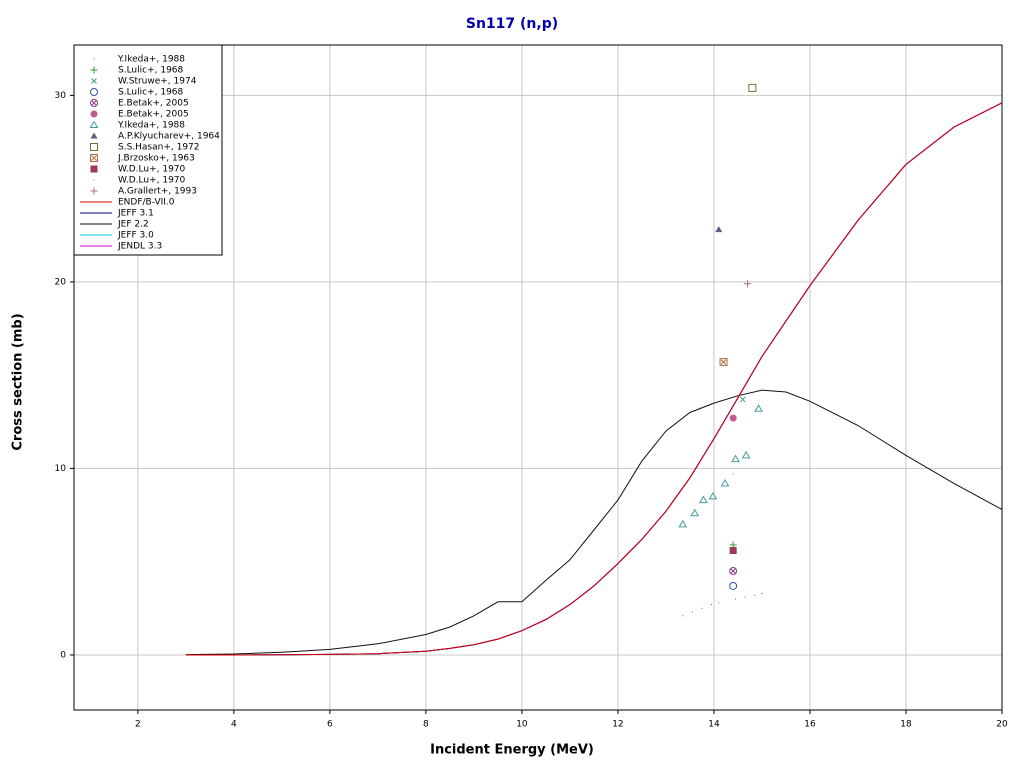 Image resolution: width=1024 pixels, height=768 pixels. What do you see at coordinates (148, 150) in the screenshot?
I see `legend-box` at bounding box center [148, 150].